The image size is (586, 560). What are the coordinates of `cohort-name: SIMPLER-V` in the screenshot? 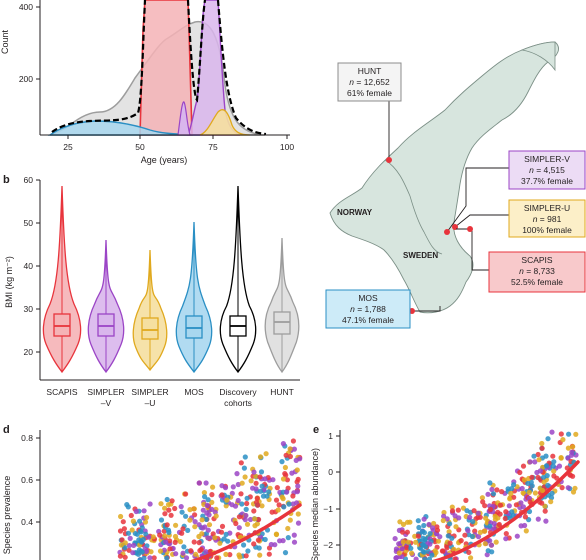 It's located at (547, 159).